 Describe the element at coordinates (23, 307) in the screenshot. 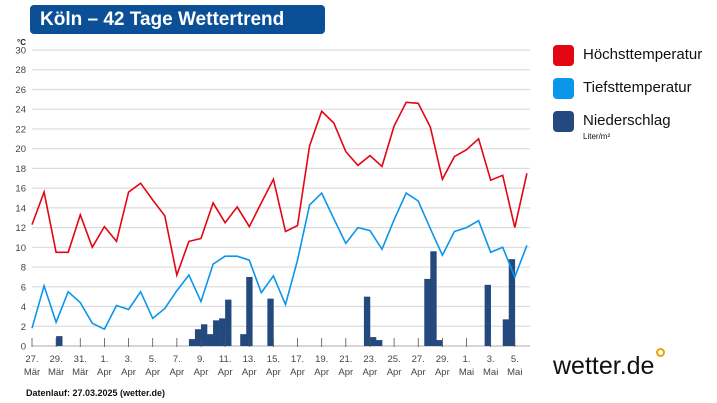

I see `y-tick-label: 4` at that location.